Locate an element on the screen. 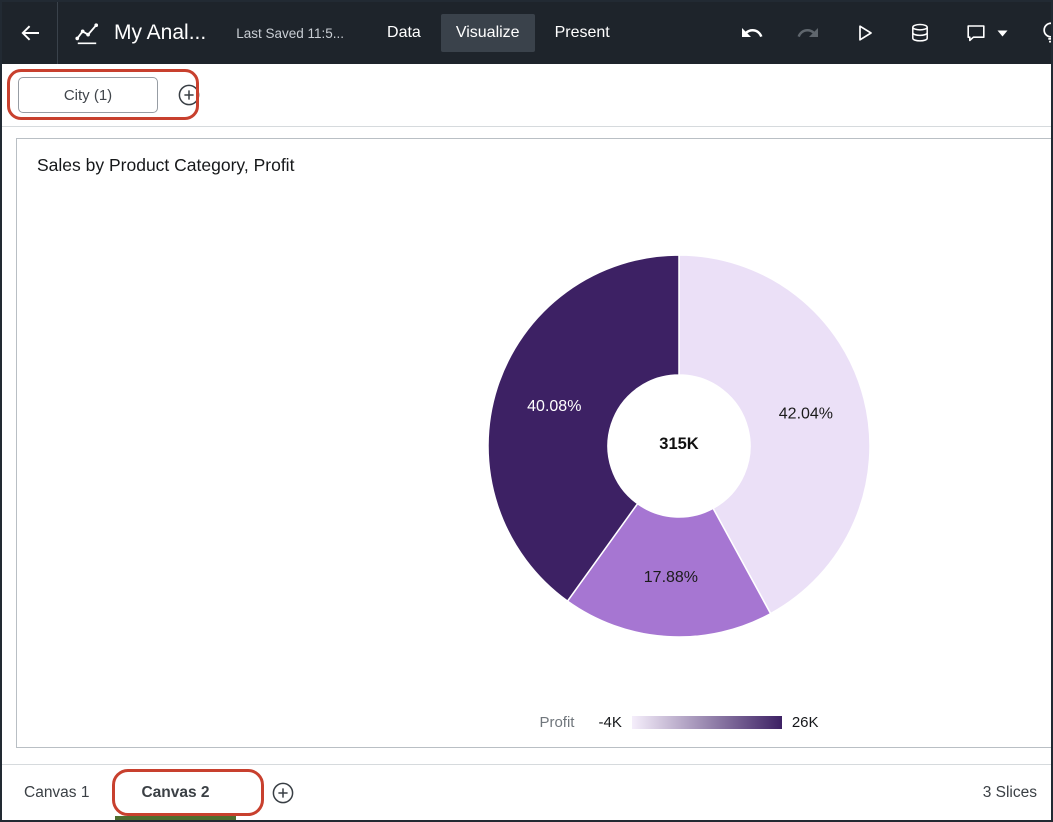 Image resolution: width=1053 pixels, height=822 pixels. comments-control is located at coordinates (985, 33).